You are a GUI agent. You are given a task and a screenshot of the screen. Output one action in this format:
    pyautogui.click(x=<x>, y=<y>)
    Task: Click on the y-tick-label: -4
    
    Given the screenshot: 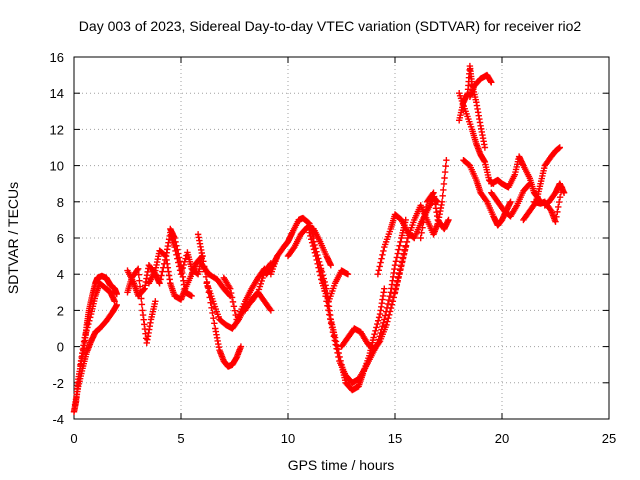 What is the action you would take?
    pyautogui.click(x=58, y=419)
    